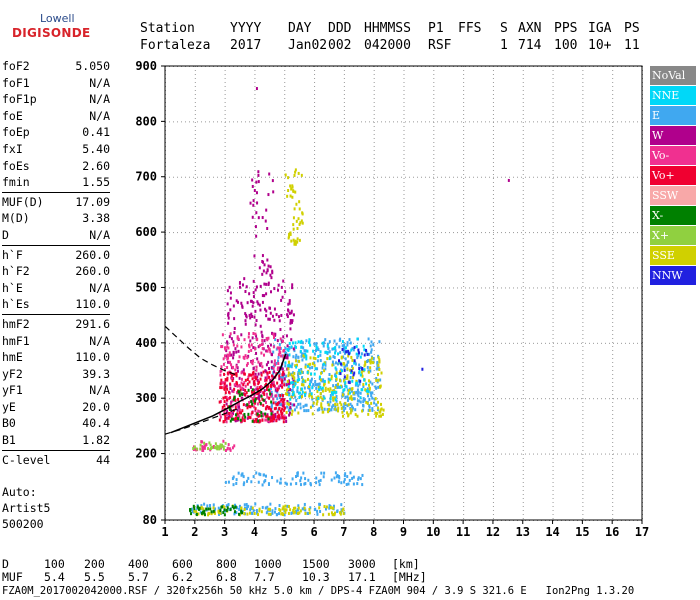 This screenshot has height=600, width=700. What do you see at coordinates (349, 383) in the screenshot?
I see `echo-point-nnw` at bounding box center [349, 383].